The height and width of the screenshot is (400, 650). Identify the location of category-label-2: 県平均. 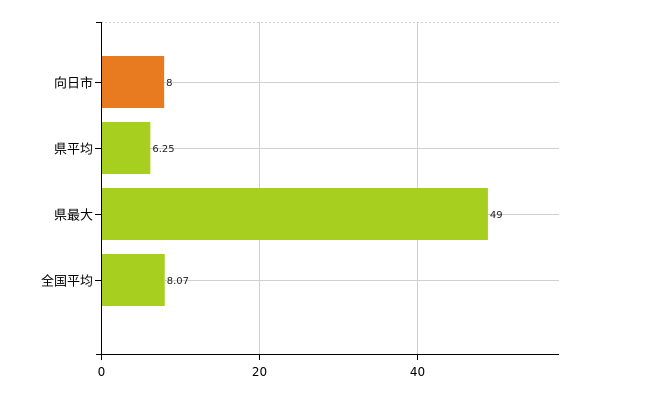
(73, 150).